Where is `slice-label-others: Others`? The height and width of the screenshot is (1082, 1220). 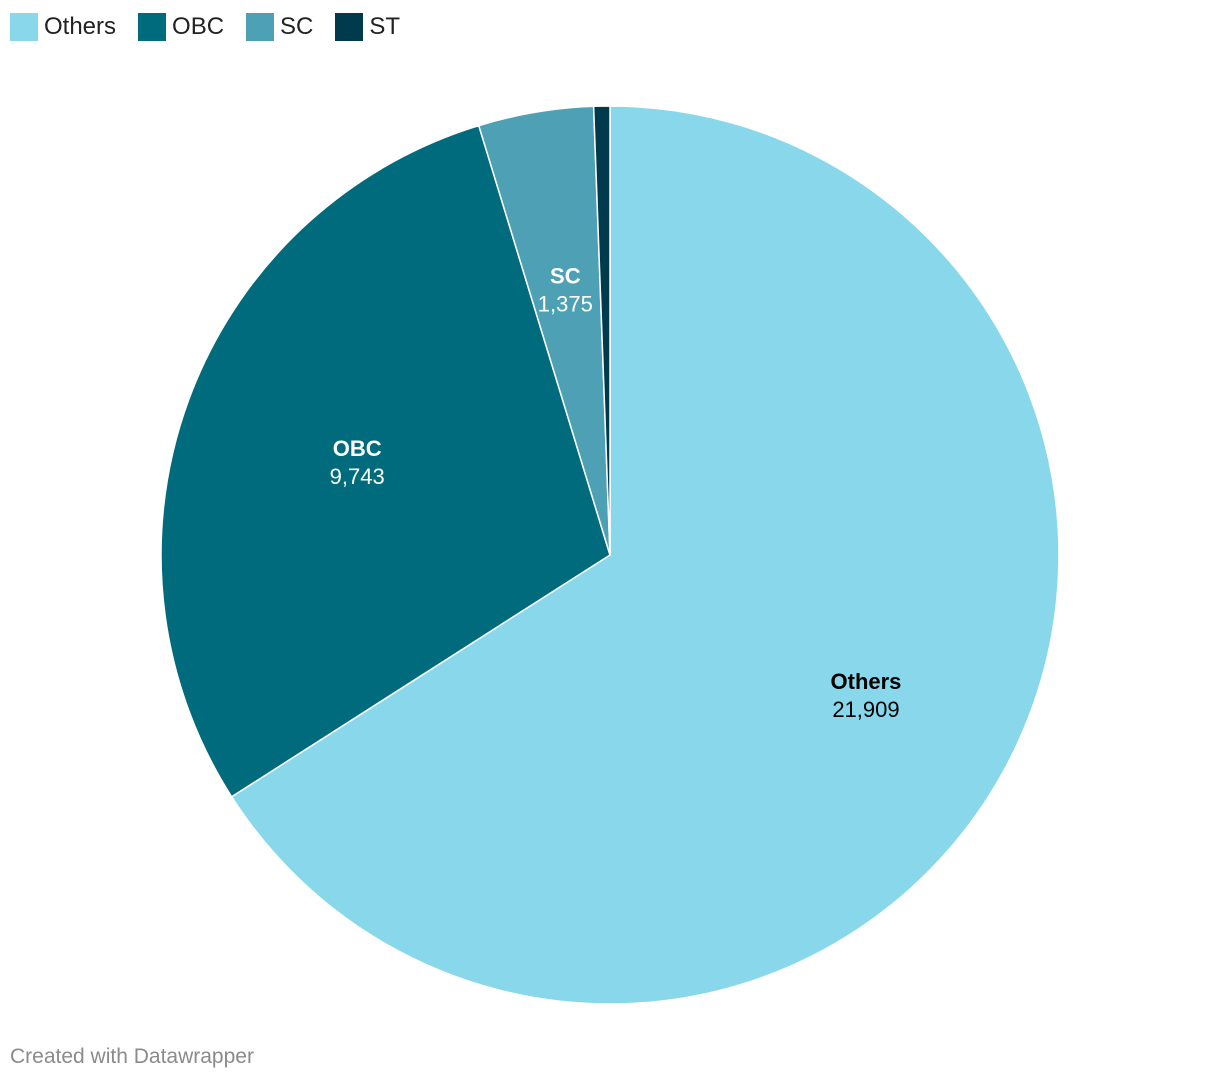 slice-label-others: Others is located at coordinates (866, 681).